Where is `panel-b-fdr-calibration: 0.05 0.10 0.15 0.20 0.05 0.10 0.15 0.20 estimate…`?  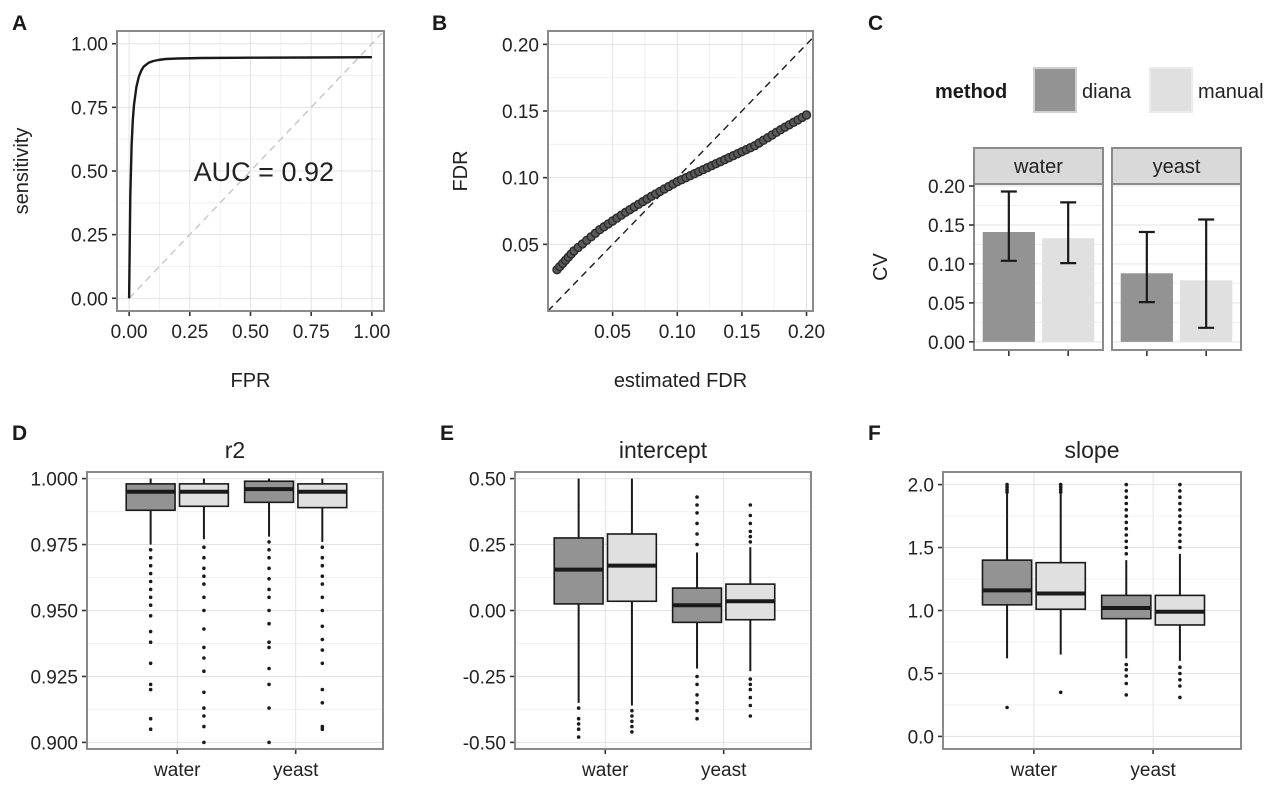 panel-b-fdr-calibration: 0.05 0.10 0.15 0.20 0.05 0.10 0.15 0.20 estimate… is located at coordinates (637, 211).